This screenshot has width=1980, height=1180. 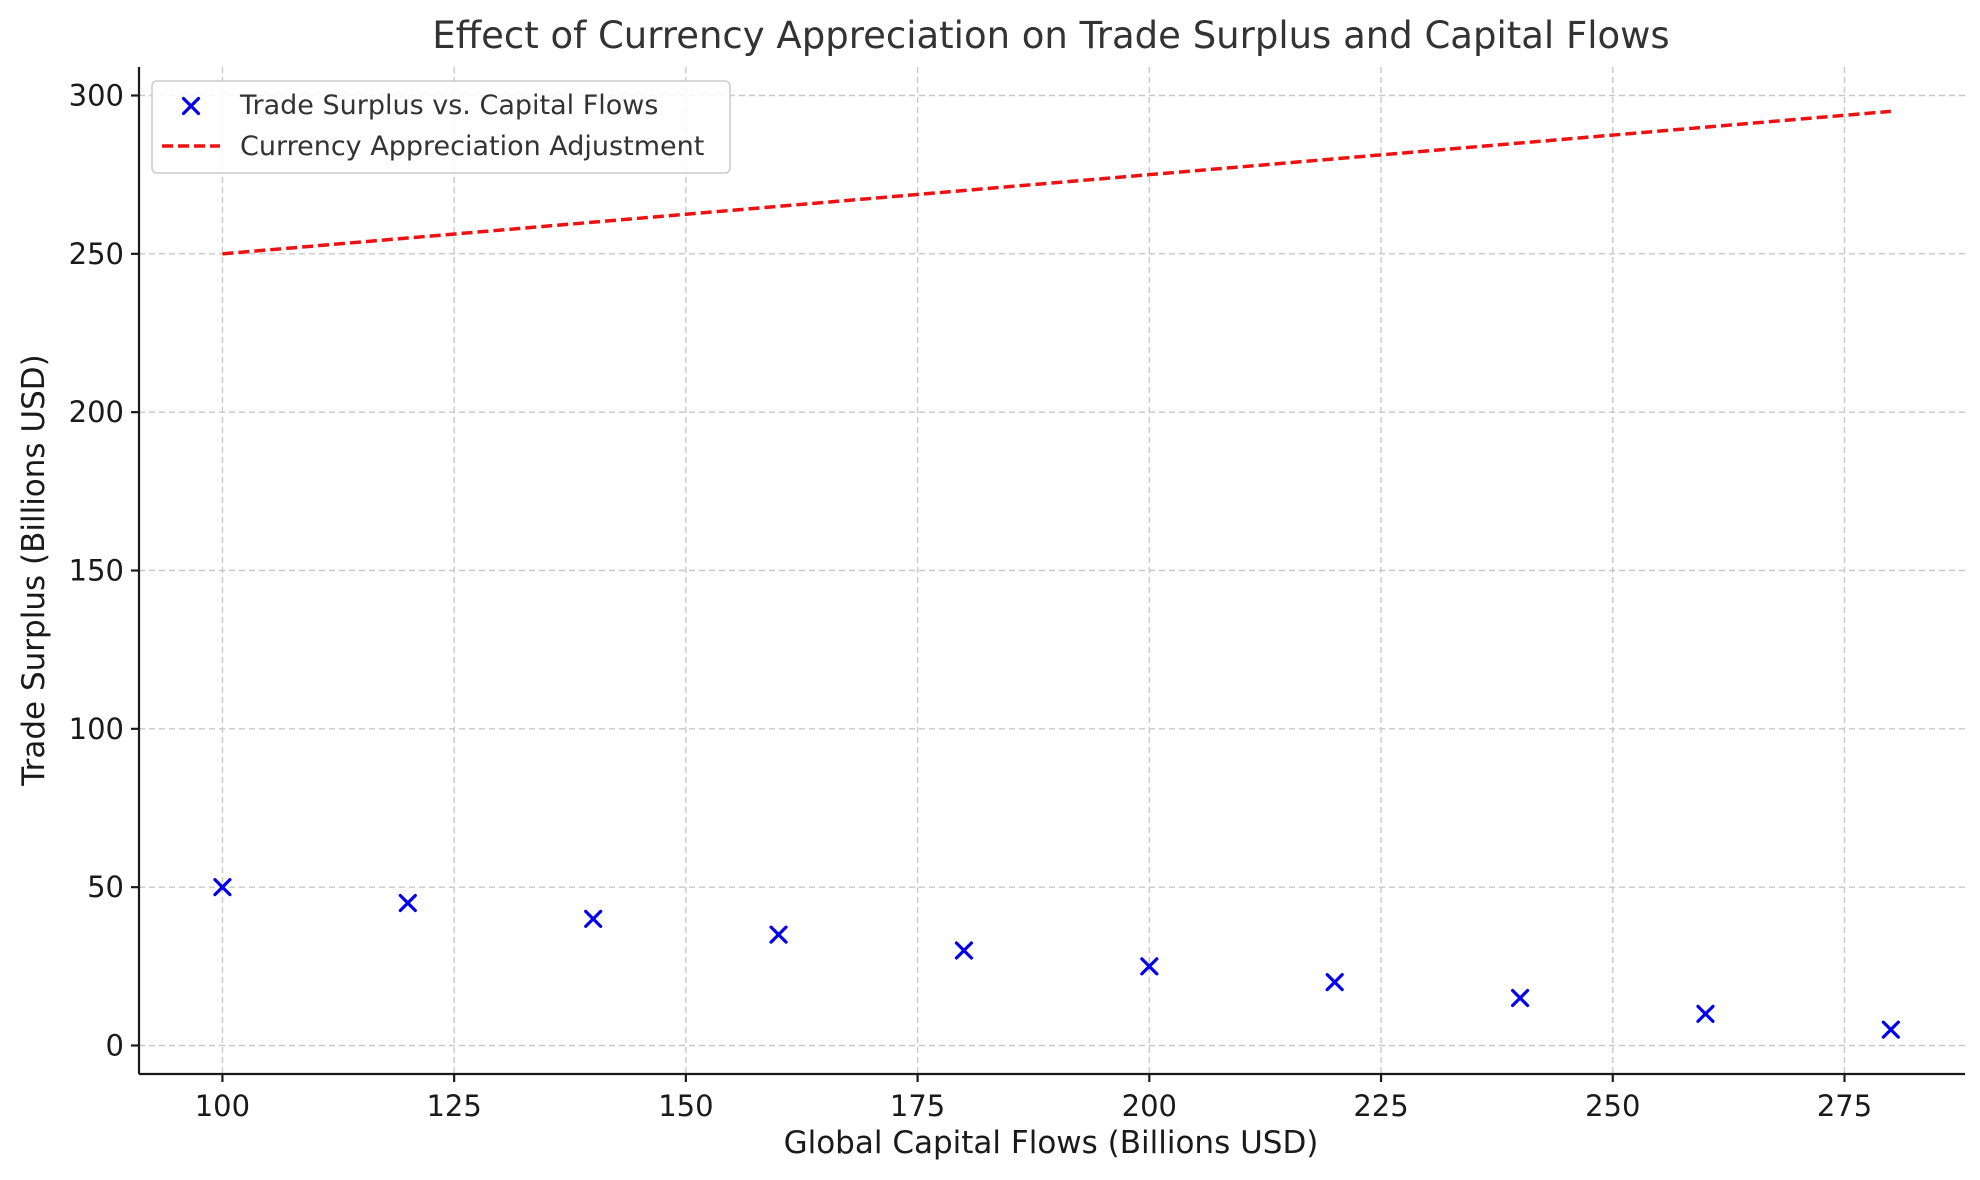 I want to click on x-tick-label: 225, so click(x=1380, y=1106).